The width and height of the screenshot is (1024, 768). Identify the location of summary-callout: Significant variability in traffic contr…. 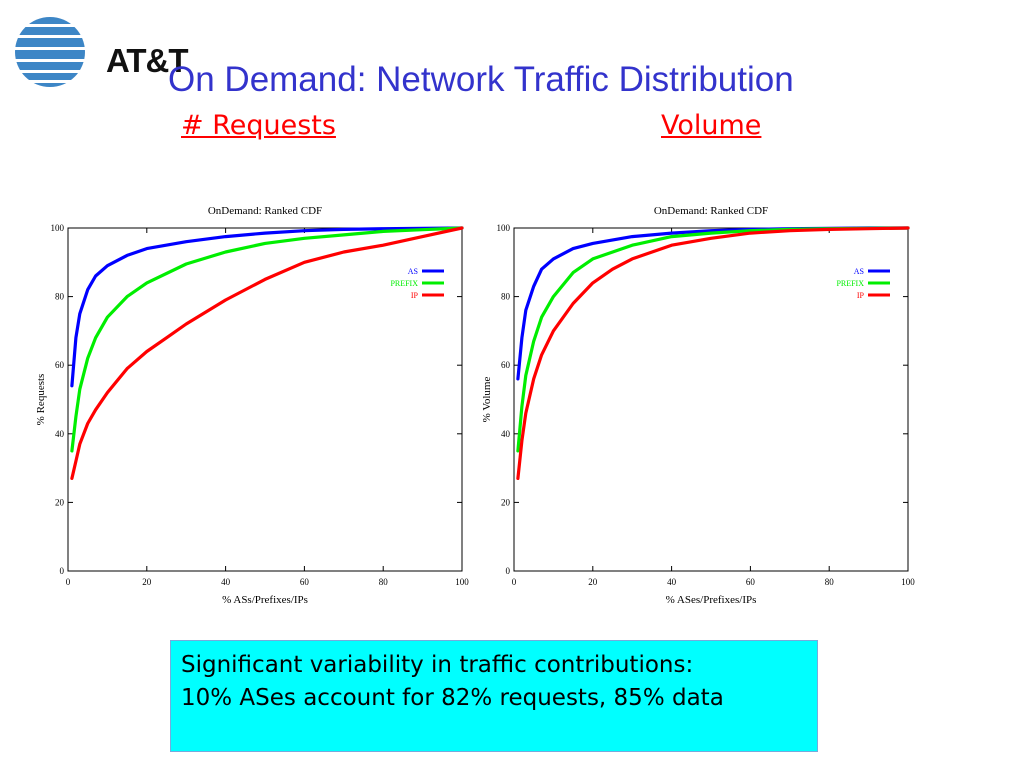
(494, 696).